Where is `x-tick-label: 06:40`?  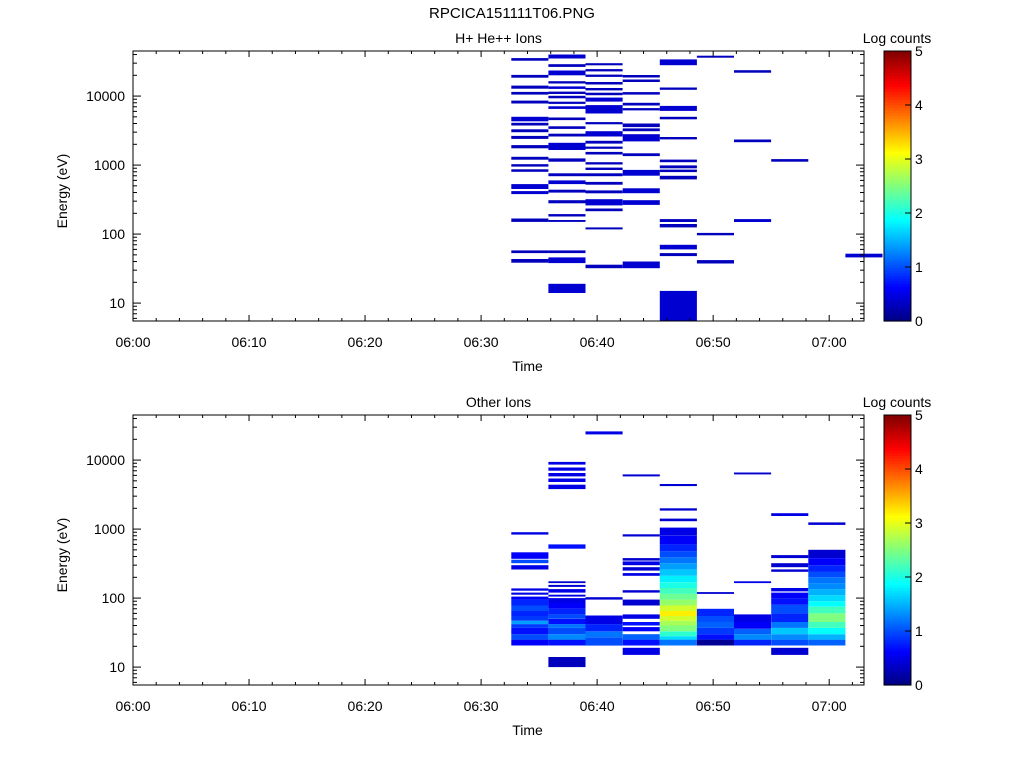 x-tick-label: 06:40 is located at coordinates (597, 706).